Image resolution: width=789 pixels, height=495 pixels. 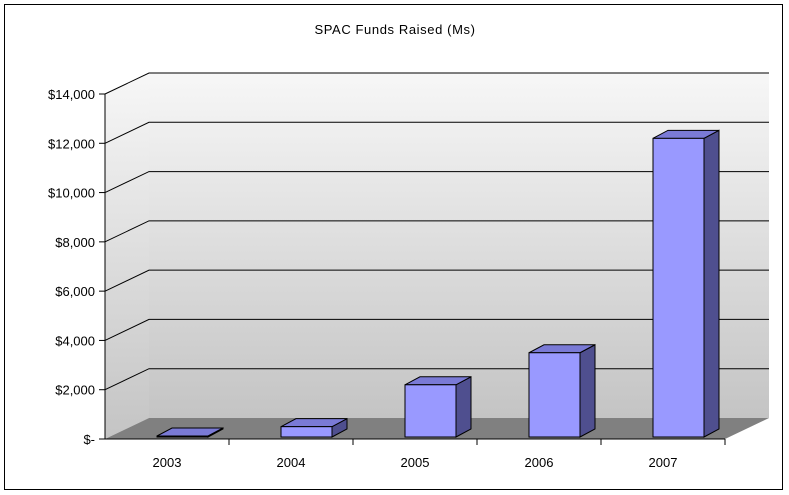 What do you see at coordinates (75, 390) in the screenshot?
I see `y-tick-label: $2,000` at bounding box center [75, 390].